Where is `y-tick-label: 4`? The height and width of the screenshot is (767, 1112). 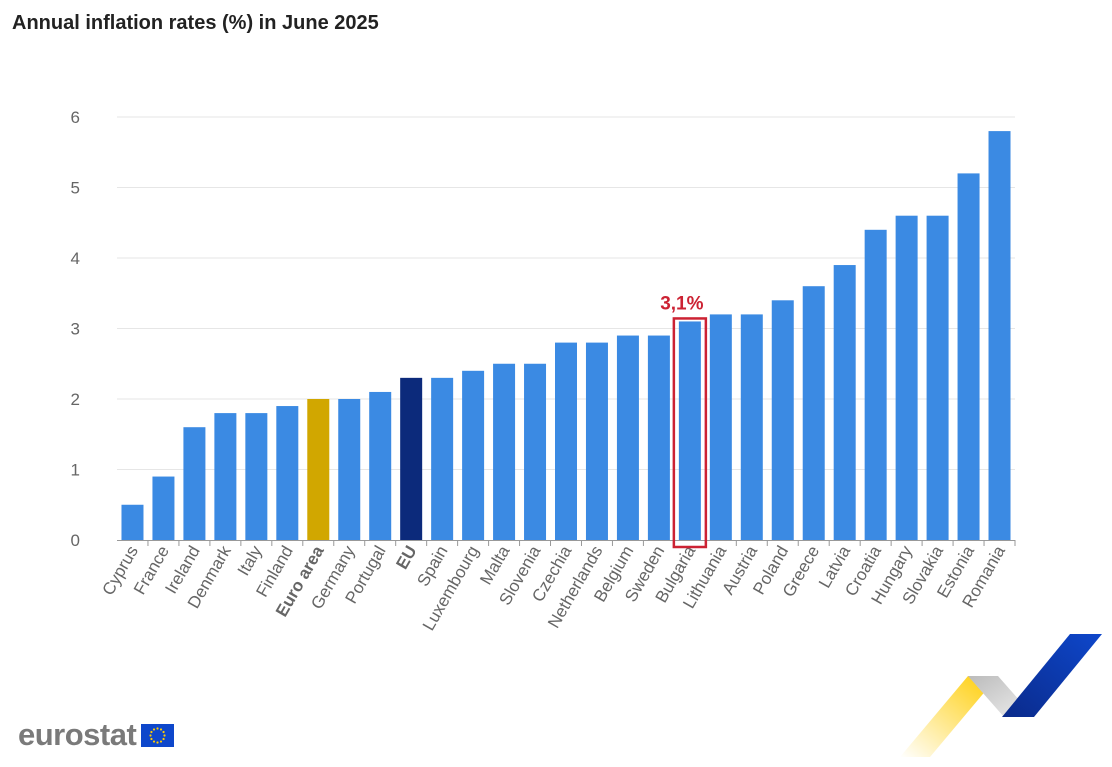
y-tick-label: 4 is located at coordinates (75, 258).